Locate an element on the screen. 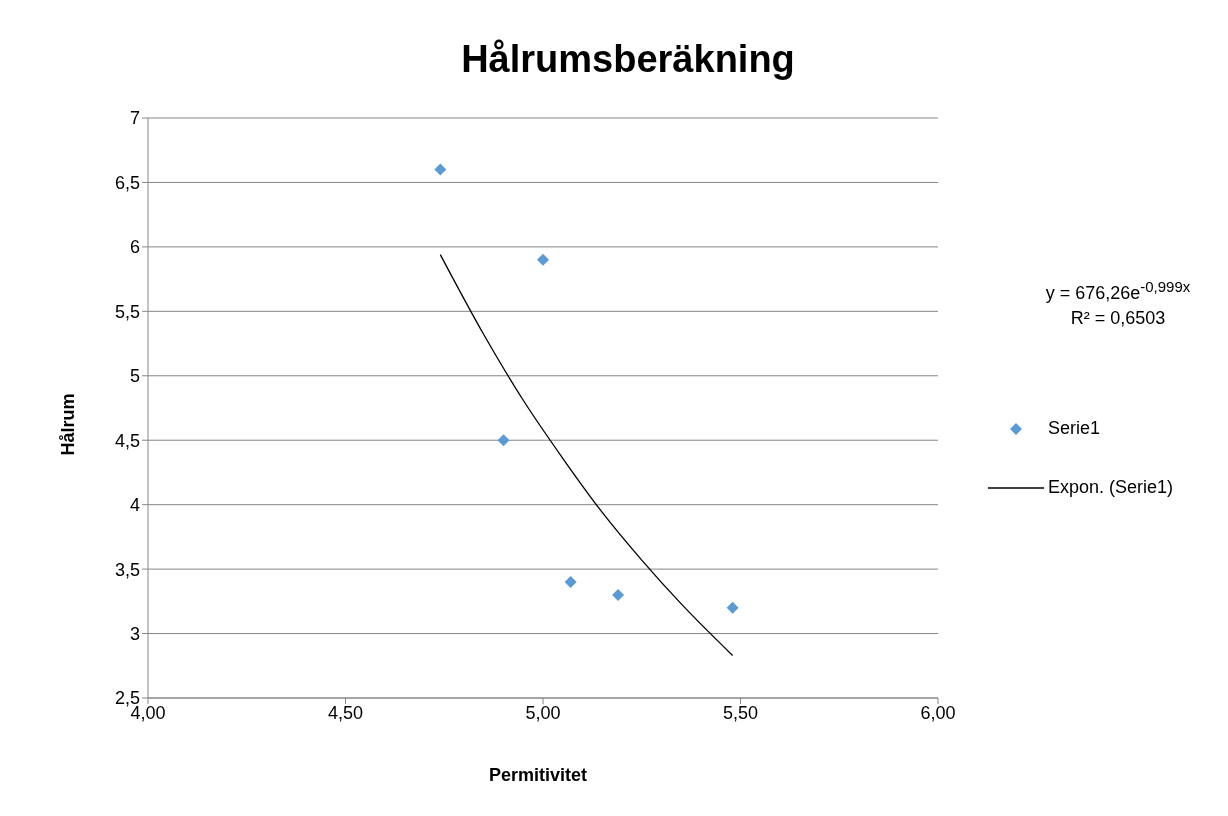 This screenshot has height=816, width=1228. y-tick-label: 3 is located at coordinates (134, 633).